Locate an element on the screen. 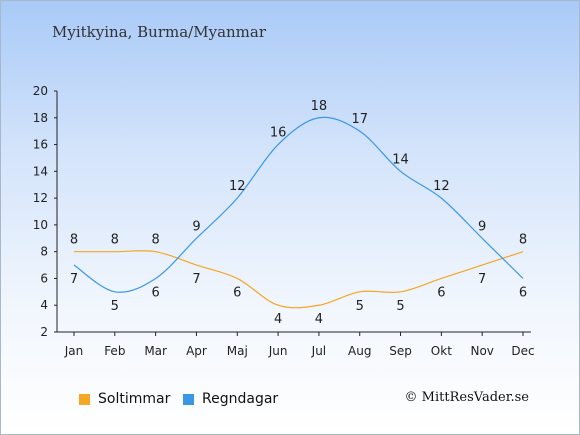  y-tick-label: 8 is located at coordinates (44, 252).